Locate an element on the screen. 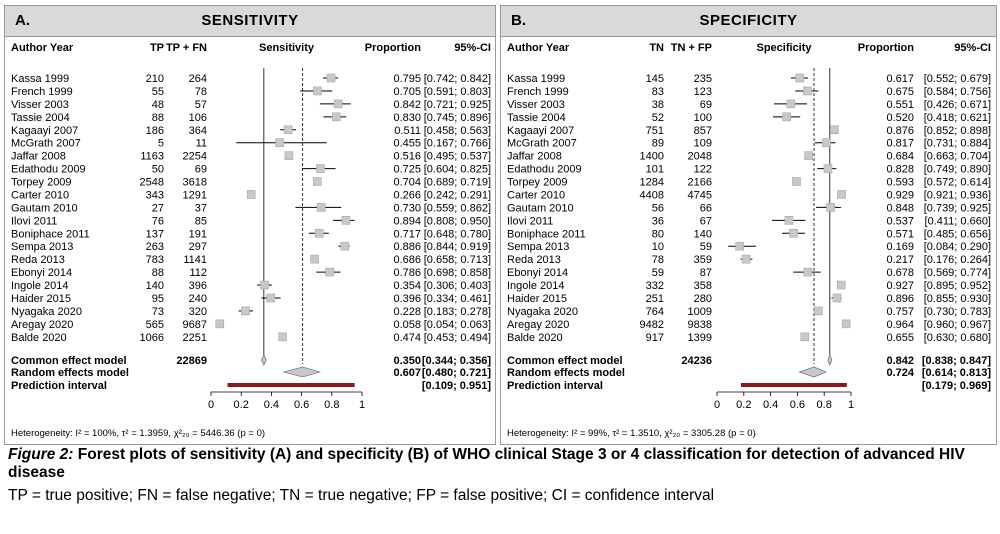  study-proportion: 0.169 is located at coordinates (900, 247).